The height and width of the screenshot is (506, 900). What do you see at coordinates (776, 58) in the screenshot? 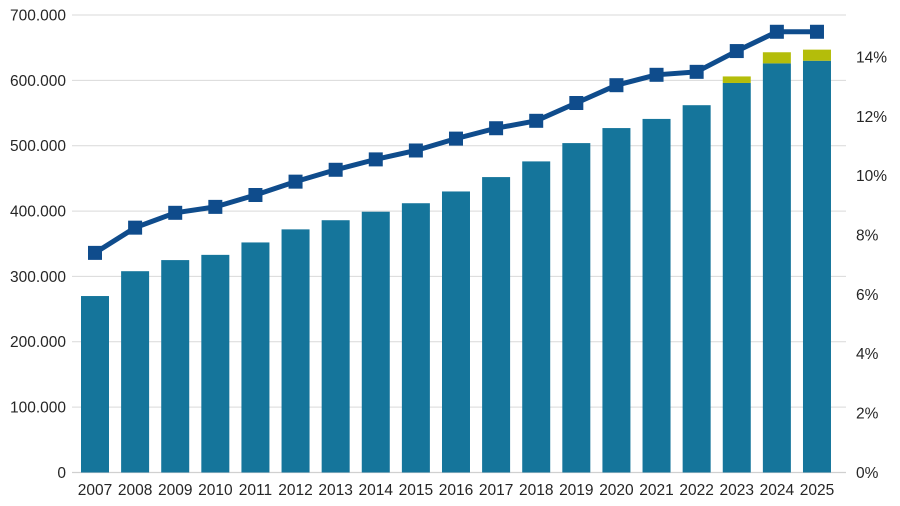
I see `bar-cap-2024` at bounding box center [776, 58].